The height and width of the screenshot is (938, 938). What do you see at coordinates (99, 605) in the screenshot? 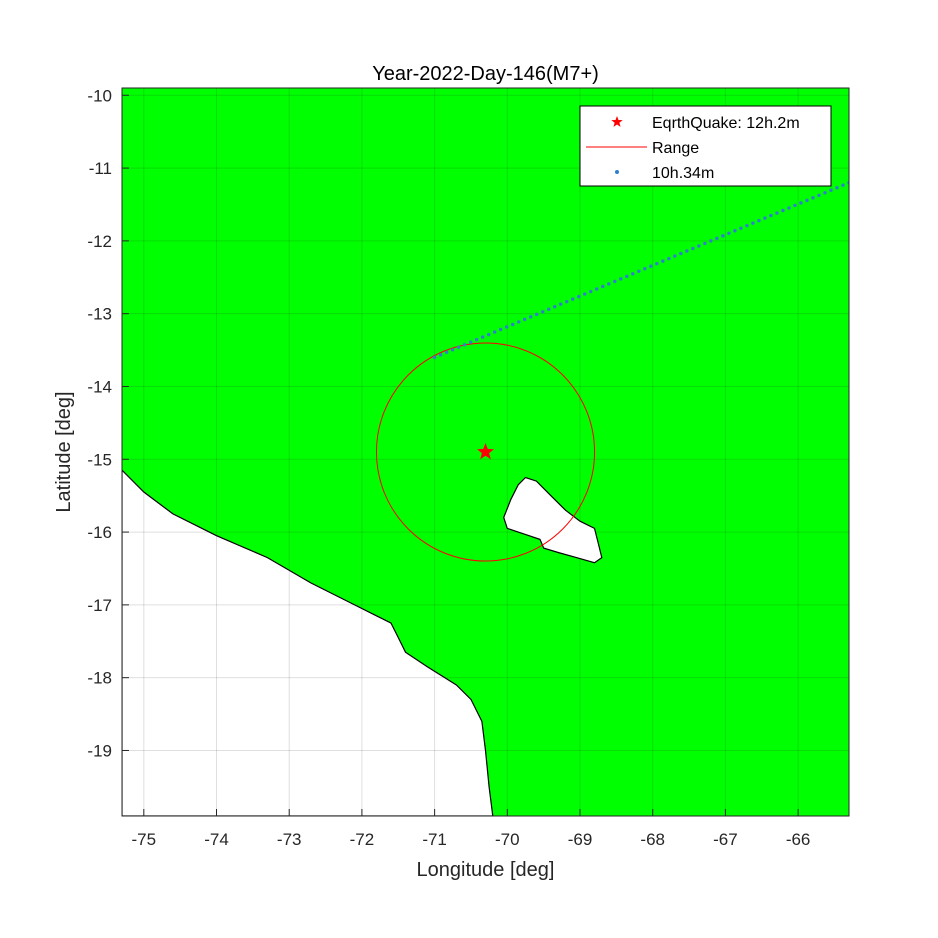
I see `y-tick-label: -17` at bounding box center [99, 605].